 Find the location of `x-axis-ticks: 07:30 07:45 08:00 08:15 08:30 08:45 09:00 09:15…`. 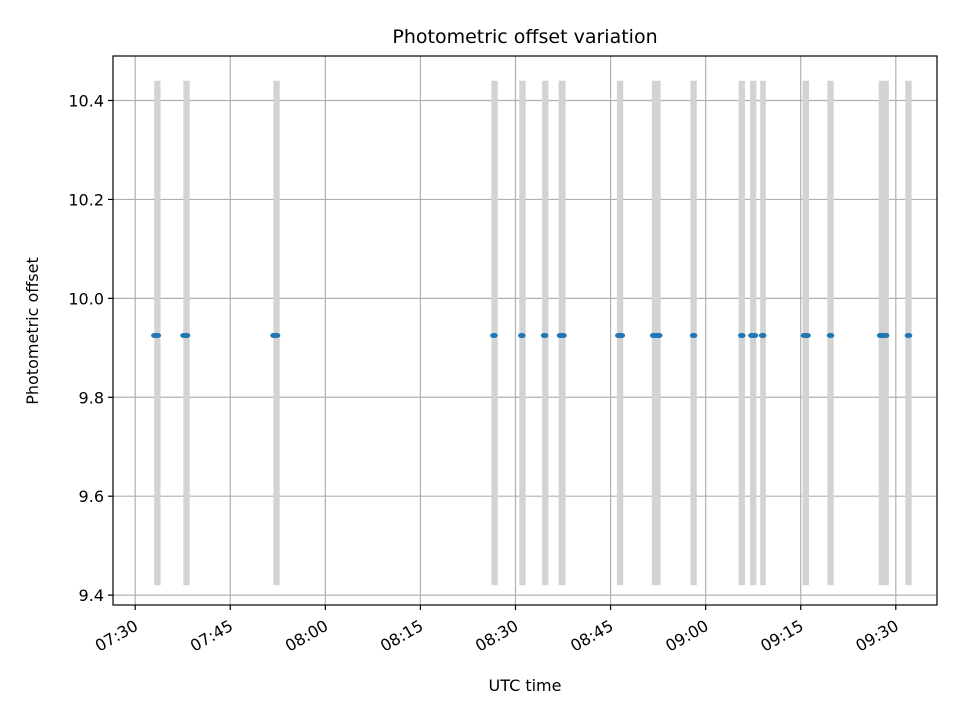

x-axis-ticks: 07:30 07:45 08:00 08:15 08:30 08:45 09:00 09:15… is located at coordinates (497, 630).